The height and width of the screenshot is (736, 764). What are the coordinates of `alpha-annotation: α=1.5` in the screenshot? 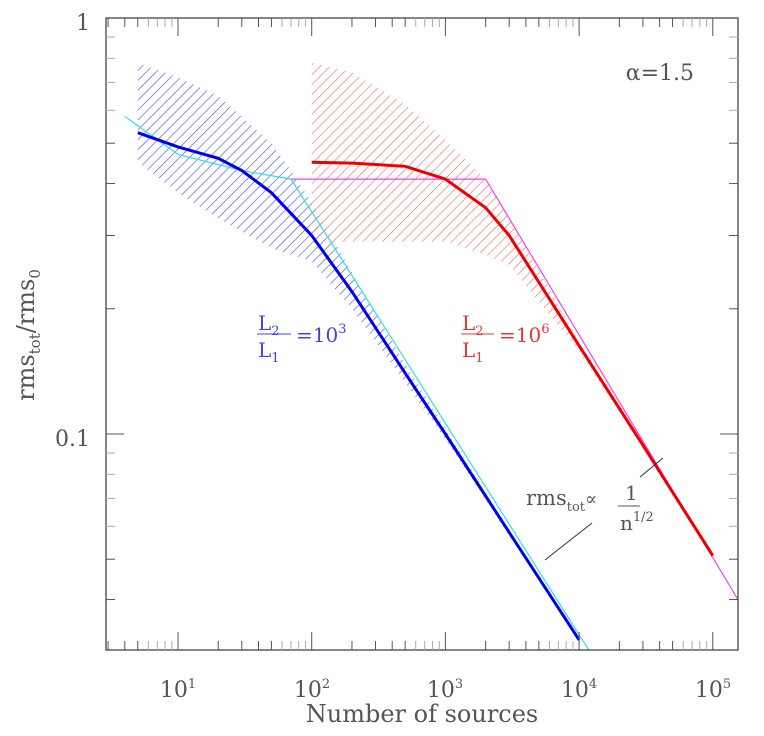 It's located at (660, 73).